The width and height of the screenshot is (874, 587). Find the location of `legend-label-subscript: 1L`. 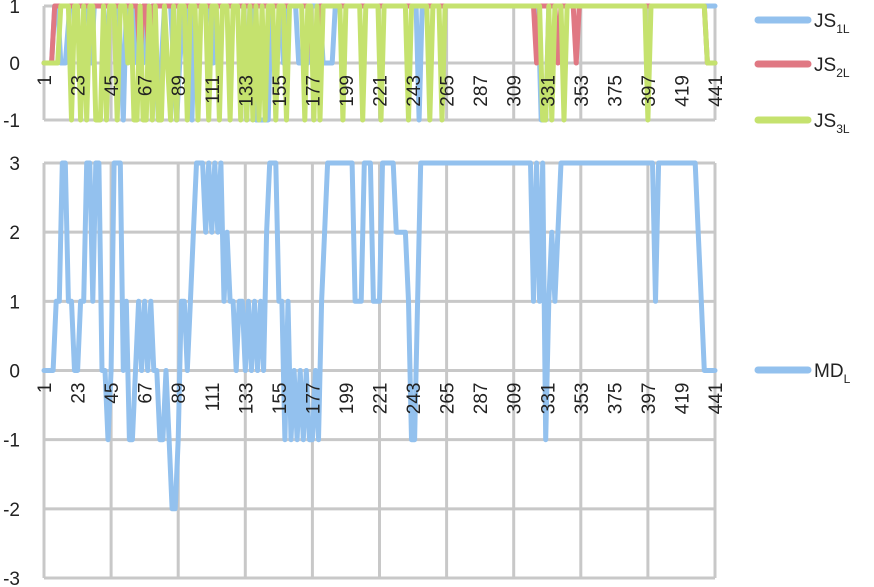

legend-label-subscript: 1L is located at coordinates (843, 29).